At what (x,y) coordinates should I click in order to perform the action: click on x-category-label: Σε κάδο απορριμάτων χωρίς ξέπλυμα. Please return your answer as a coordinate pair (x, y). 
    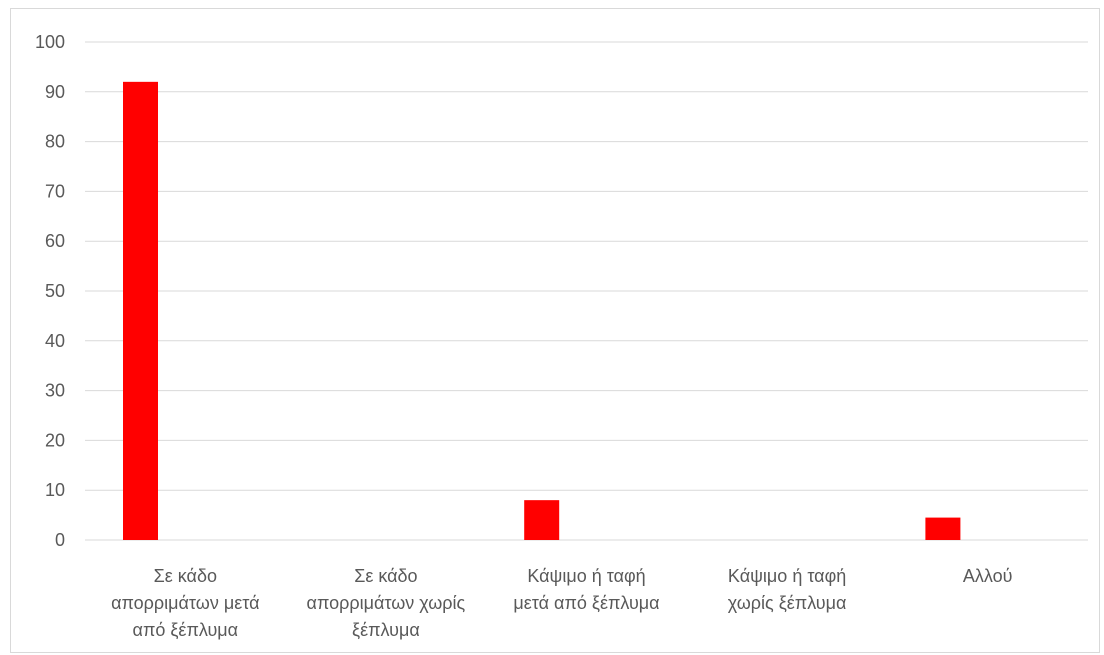
    Looking at the image, I should click on (386, 603).